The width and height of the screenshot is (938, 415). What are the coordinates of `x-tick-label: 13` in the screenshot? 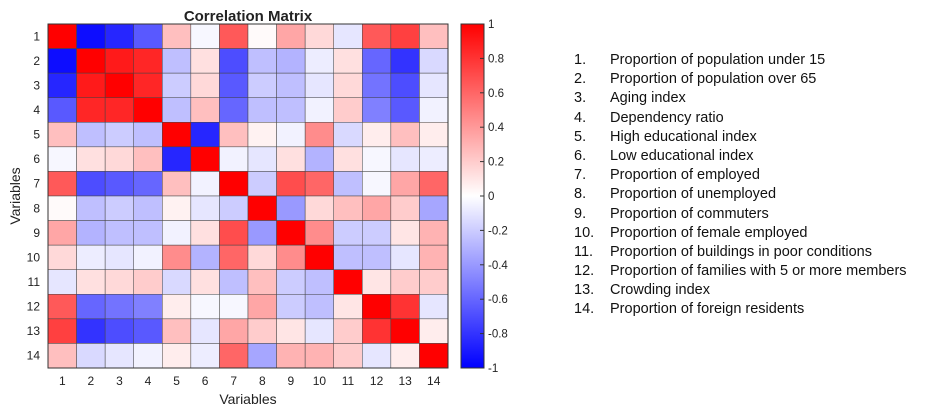 It's located at (405, 381).